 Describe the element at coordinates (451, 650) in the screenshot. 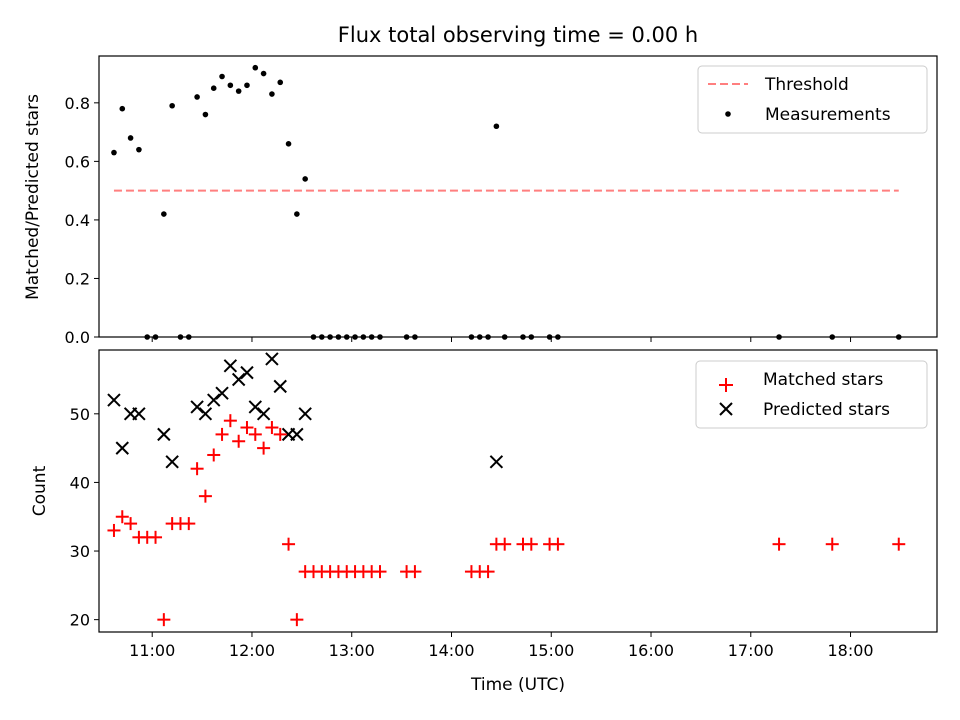

I see `x-tick-label: 14:00` at that location.